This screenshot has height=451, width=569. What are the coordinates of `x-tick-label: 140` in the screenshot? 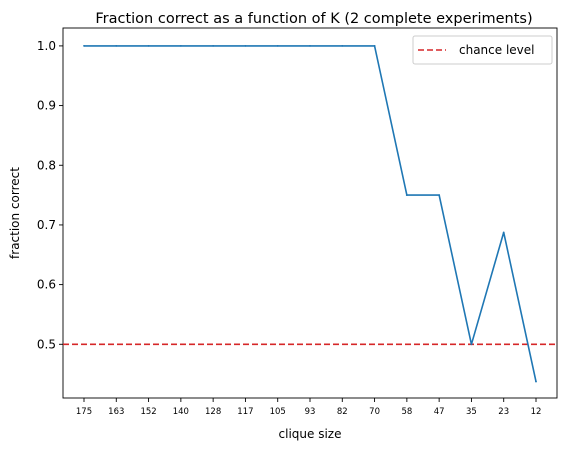 It's located at (181, 412).